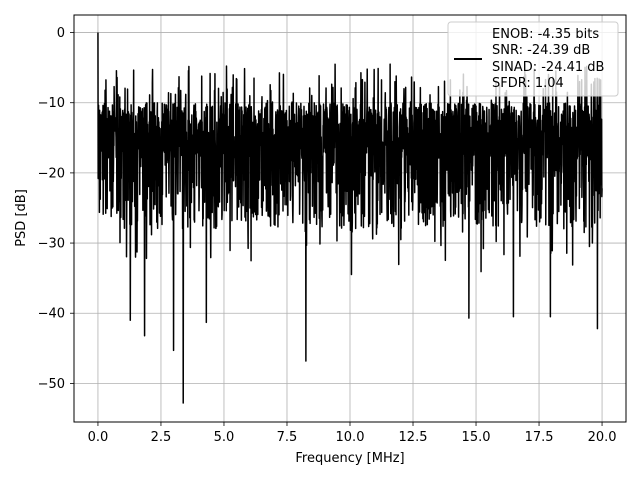  I want to click on legend-line-enob: ENOB: -4.35 bits, so click(545, 34).